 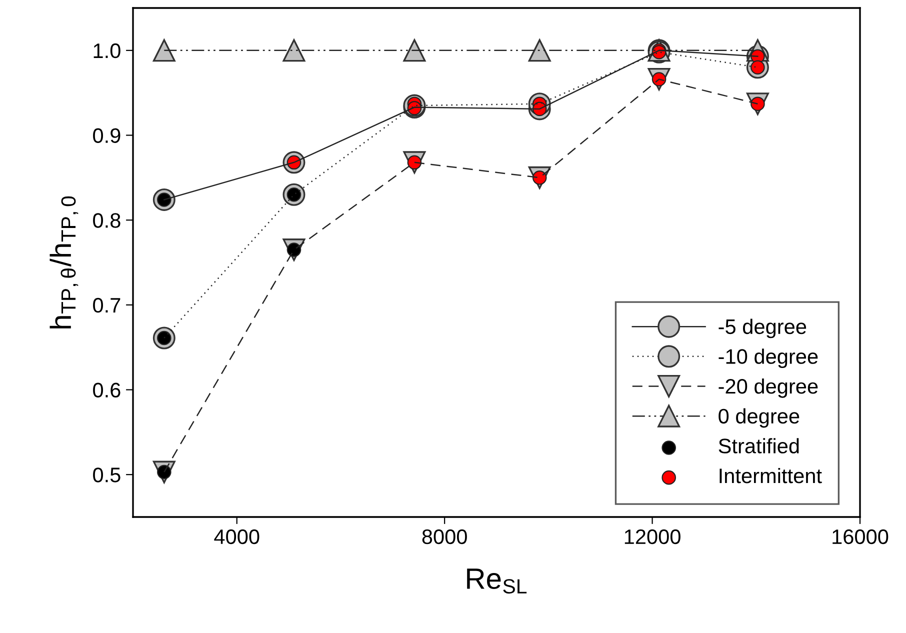 I want to click on legend-label: 0 degree, so click(x=759, y=418).